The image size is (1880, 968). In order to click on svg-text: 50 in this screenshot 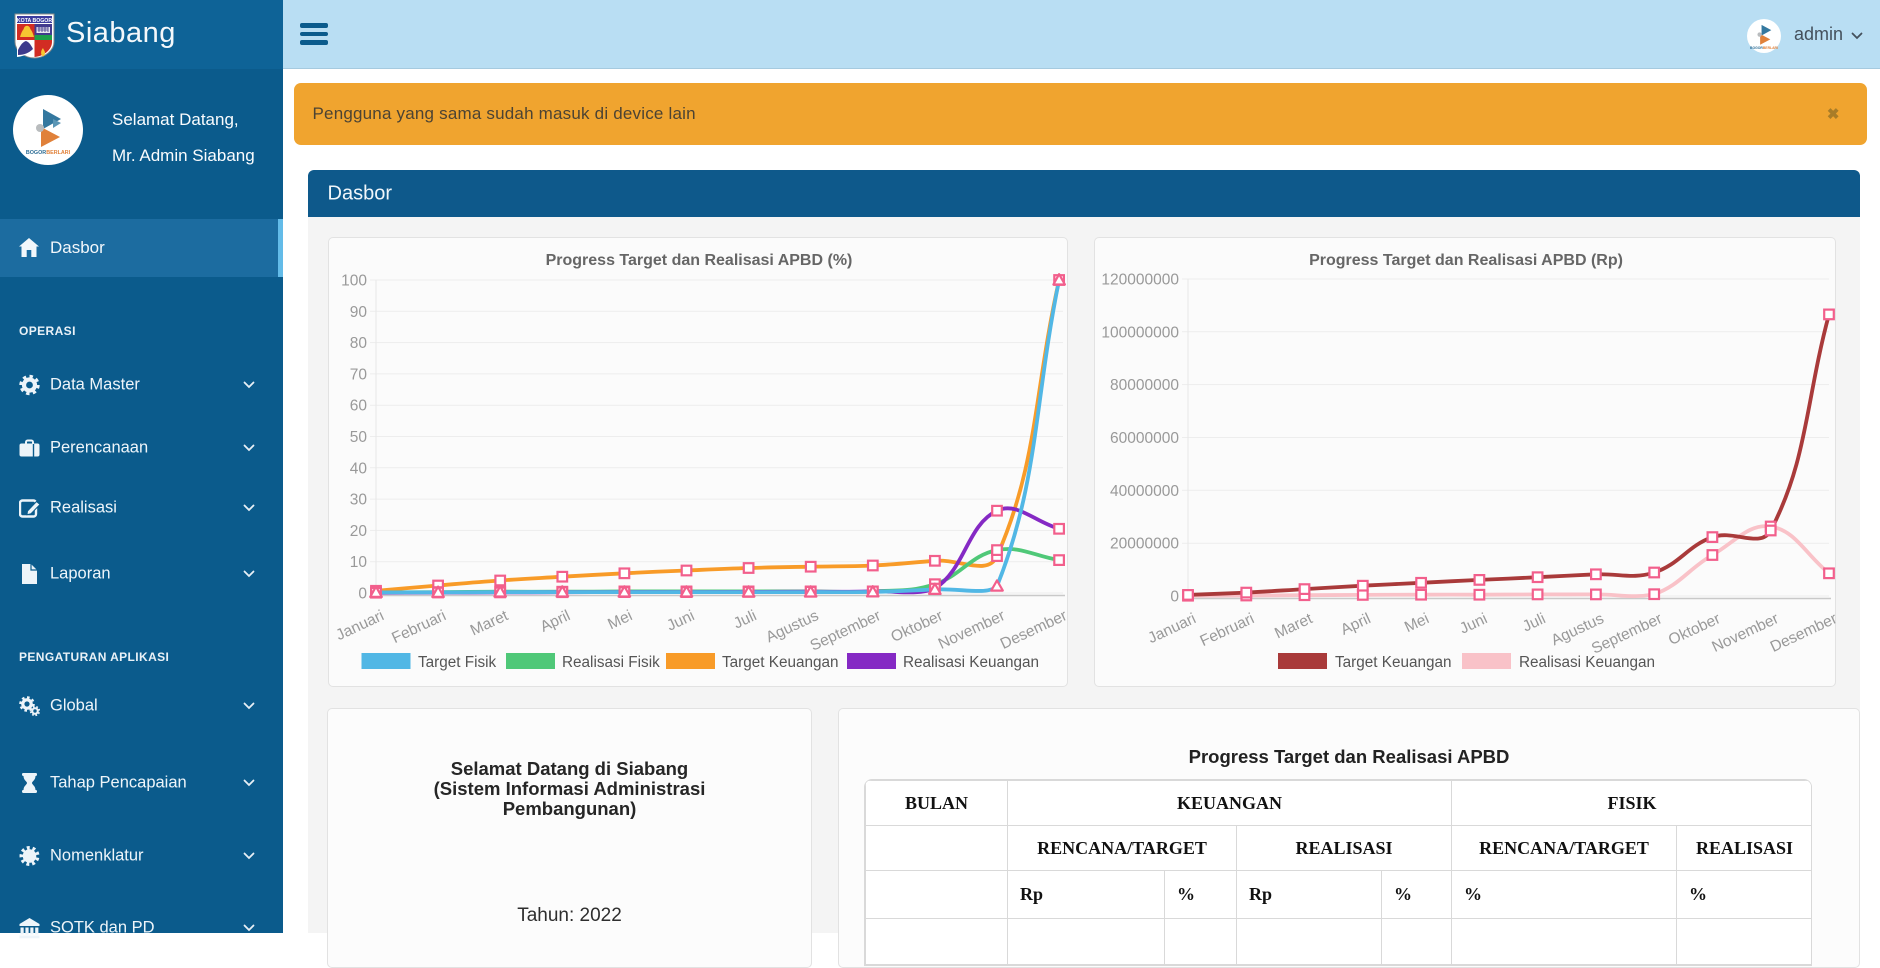, I will do `click(359, 437)`.